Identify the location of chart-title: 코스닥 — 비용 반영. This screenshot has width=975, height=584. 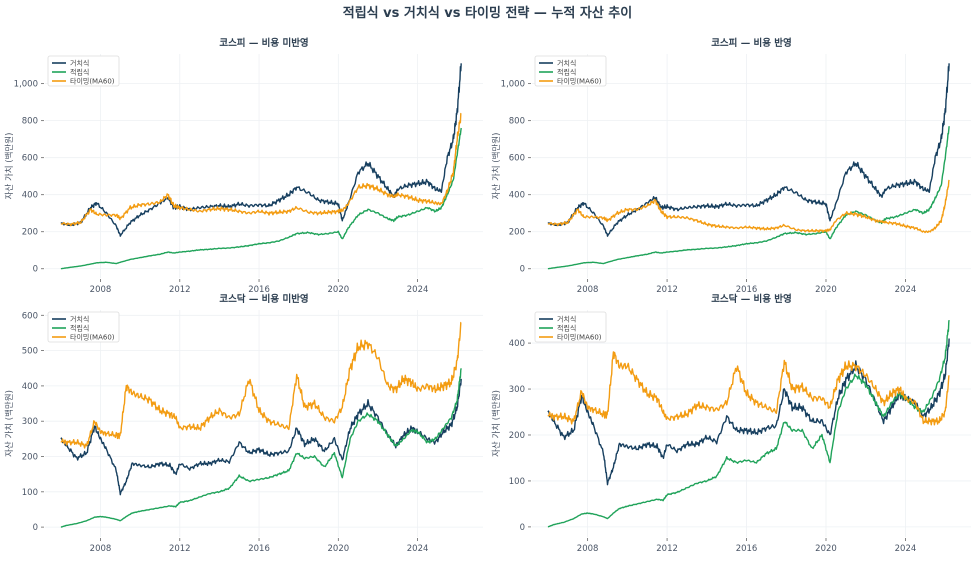
(751, 299).